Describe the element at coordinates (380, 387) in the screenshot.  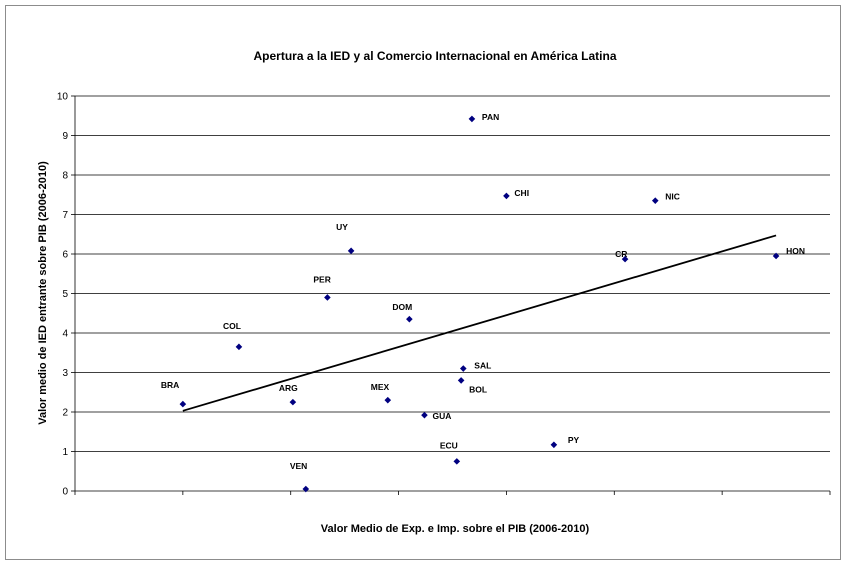
I see `point-label-mex: MEX` at that location.